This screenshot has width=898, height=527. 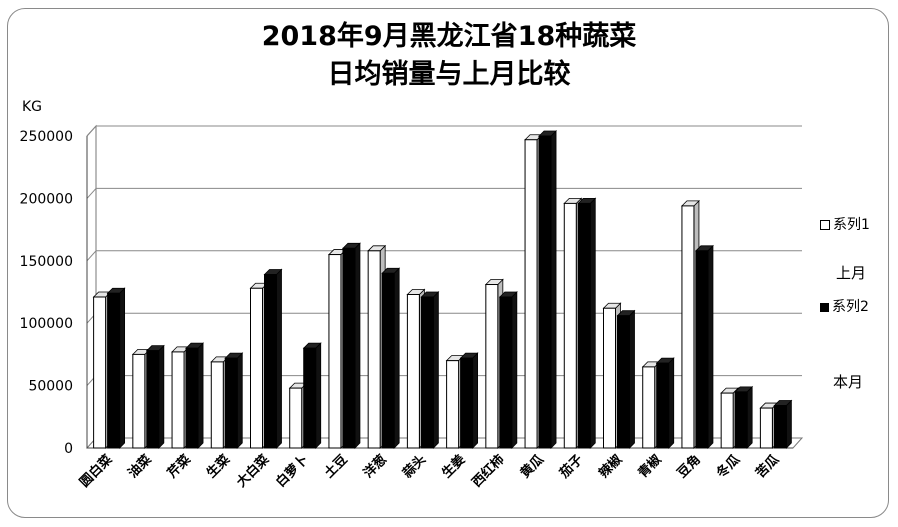 I want to click on y-tick-label: 150000, so click(x=46, y=262).